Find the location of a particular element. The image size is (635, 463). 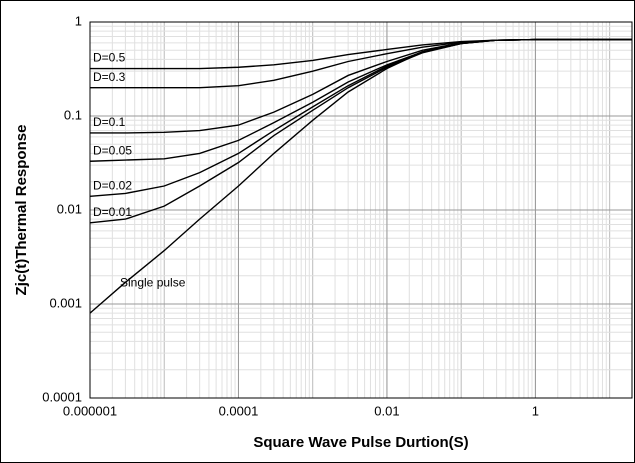

series-label: D=0.1 is located at coordinates (109, 122).